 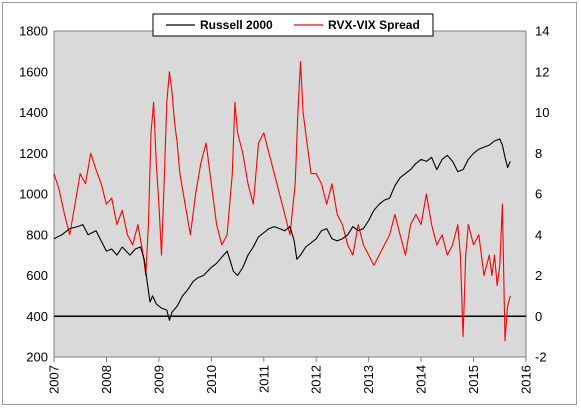 What do you see at coordinates (542, 31) in the screenshot?
I see `right-axis-tick-label: 14` at bounding box center [542, 31].